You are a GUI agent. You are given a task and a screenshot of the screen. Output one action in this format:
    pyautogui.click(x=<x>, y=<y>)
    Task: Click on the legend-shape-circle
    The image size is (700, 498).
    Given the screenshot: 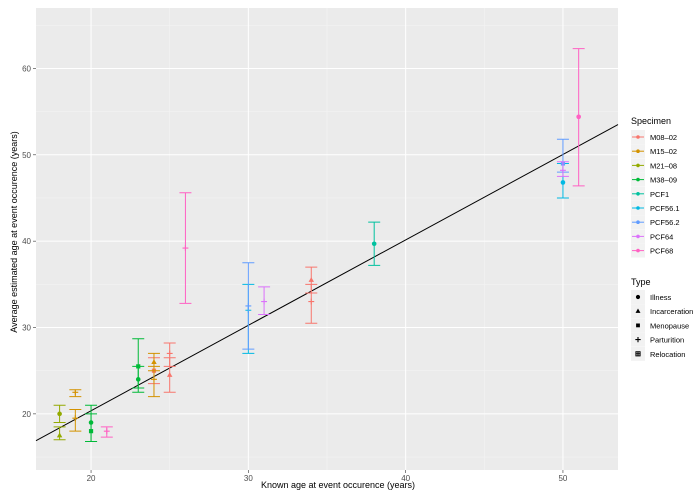 What is the action you would take?
    pyautogui.click(x=638, y=297)
    